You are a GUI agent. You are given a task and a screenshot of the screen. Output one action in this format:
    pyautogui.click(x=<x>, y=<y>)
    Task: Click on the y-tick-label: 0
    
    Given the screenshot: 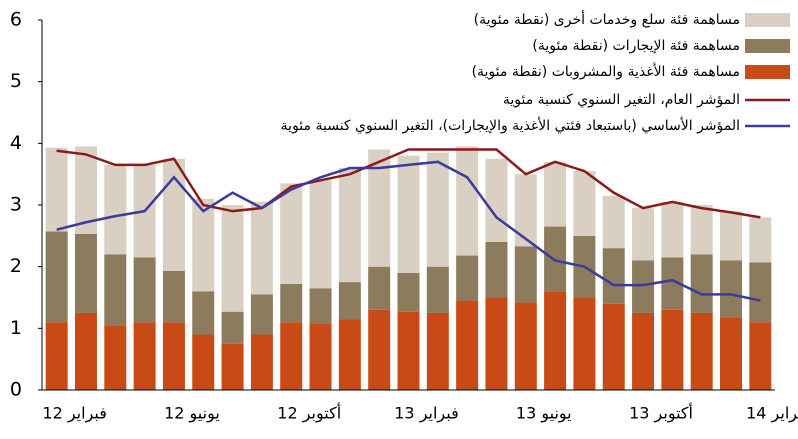 What is the action you would take?
    pyautogui.click(x=16, y=390)
    